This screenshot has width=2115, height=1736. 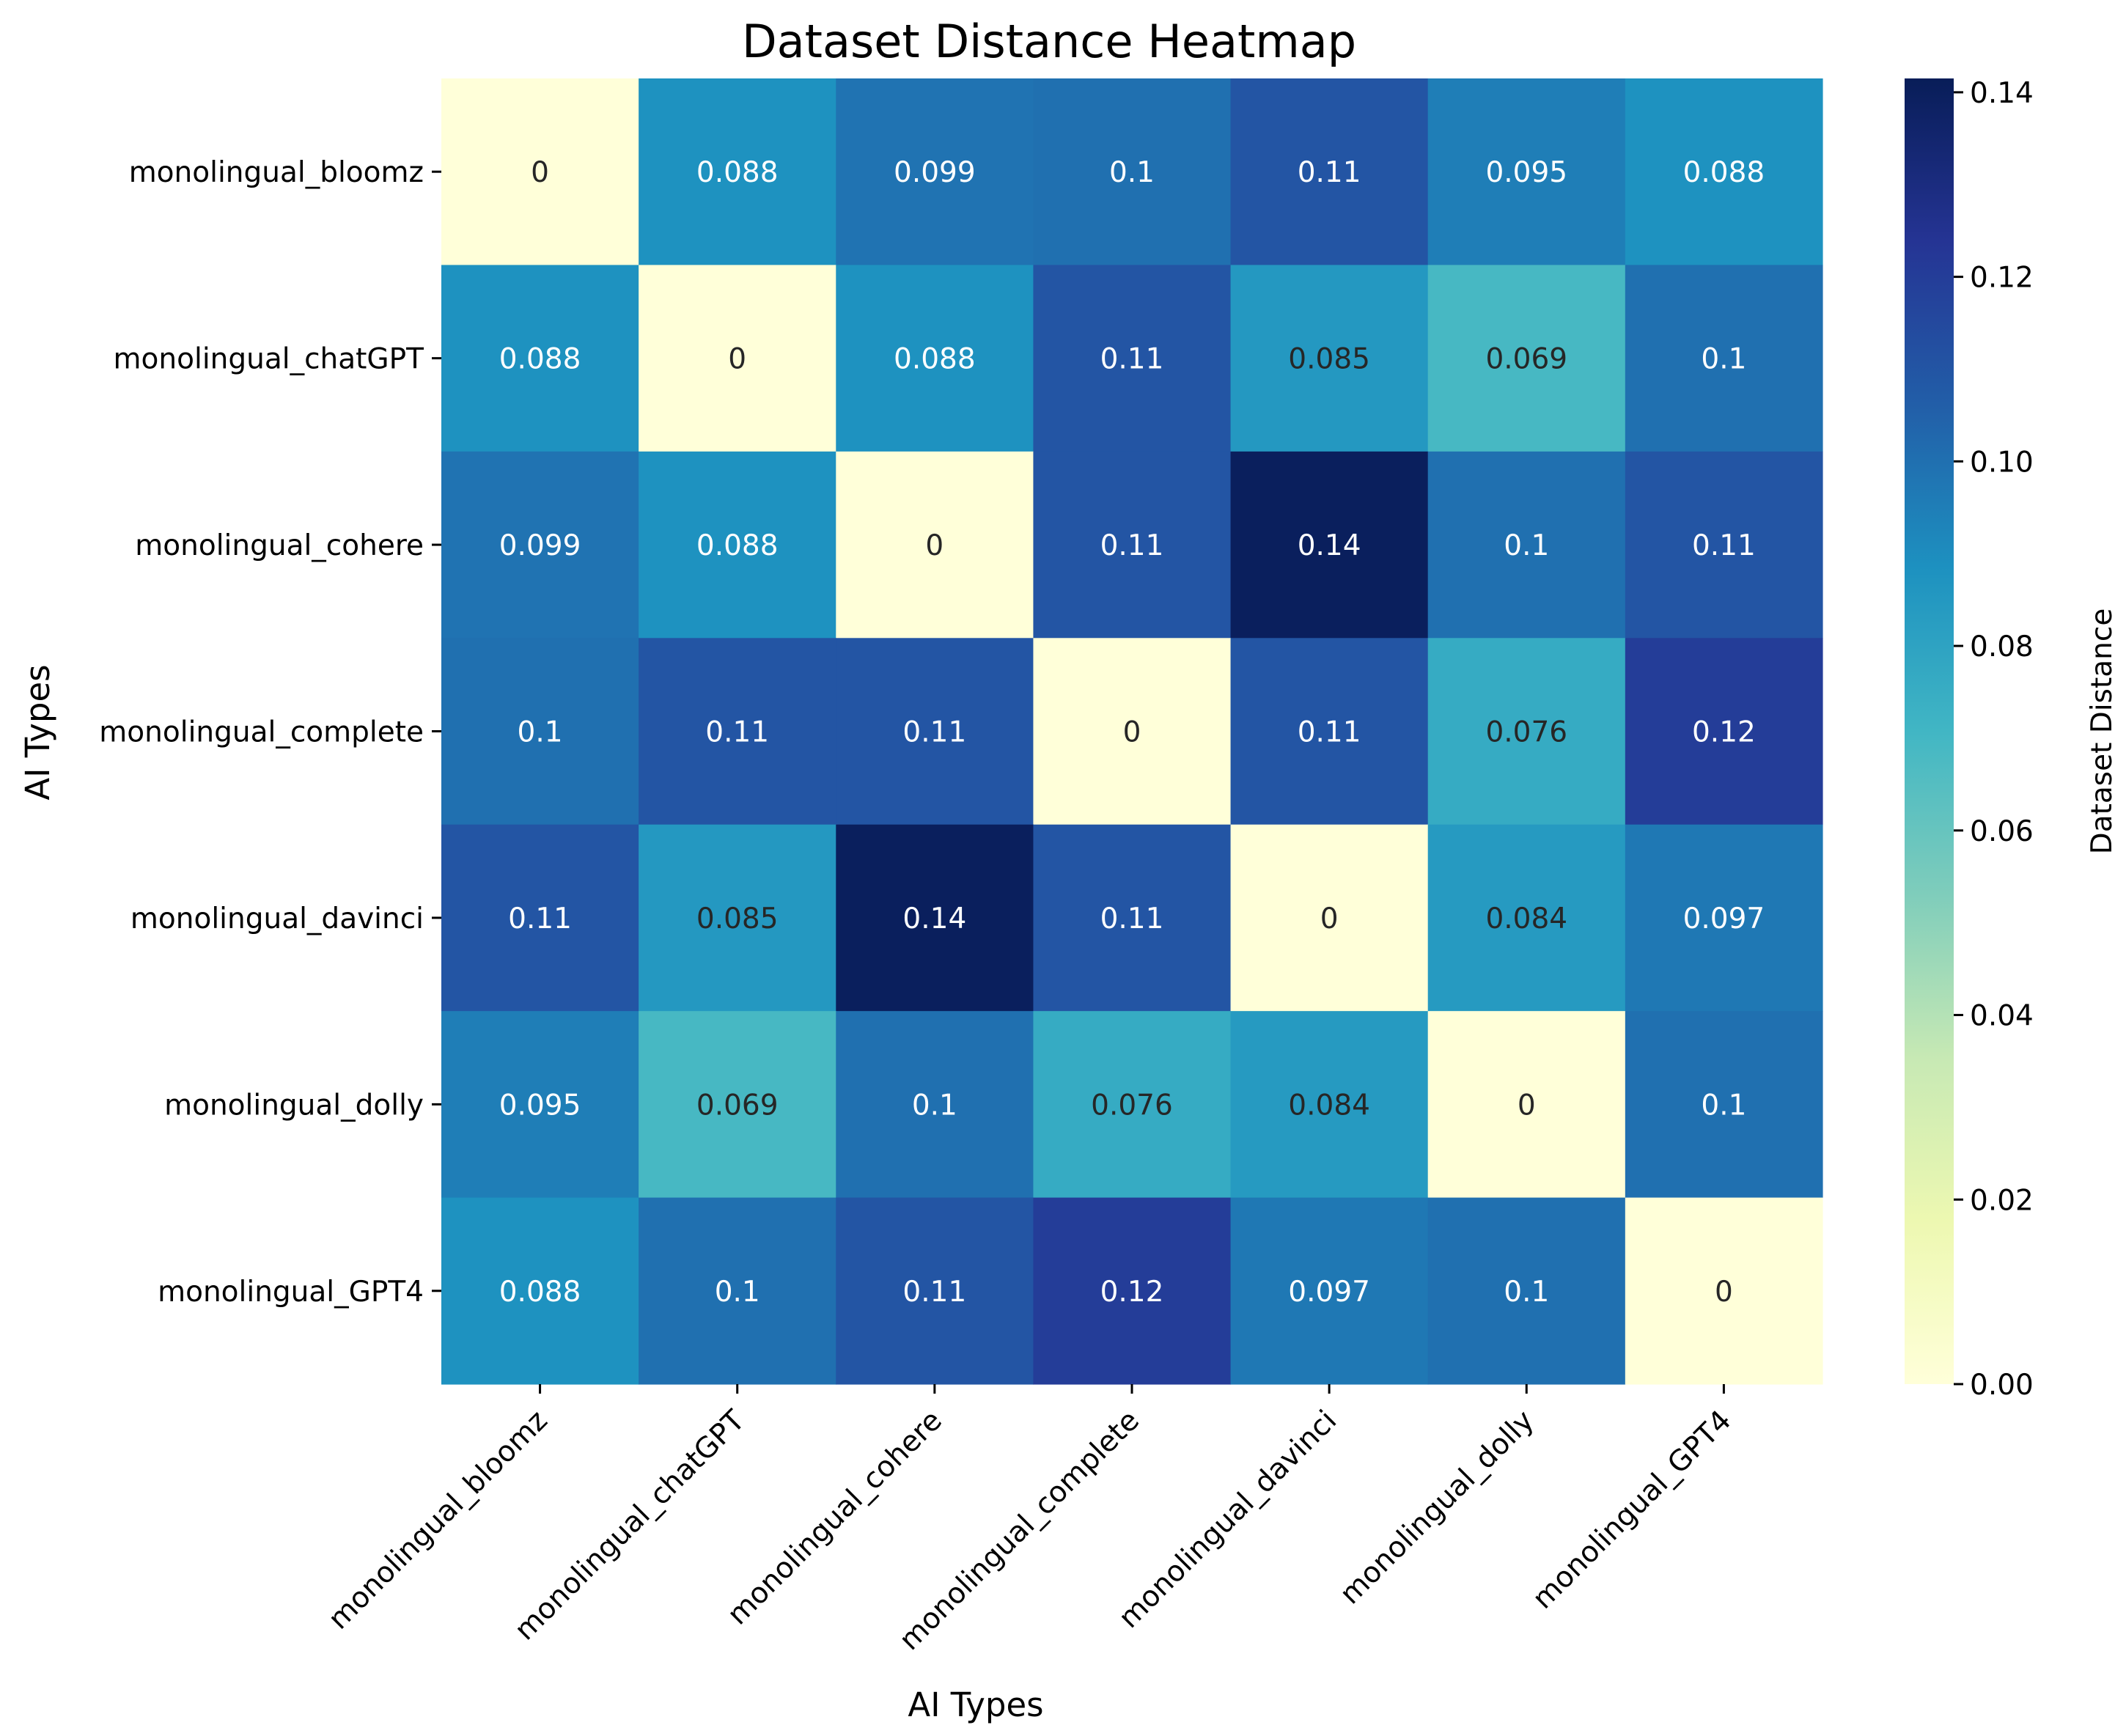 What do you see at coordinates (438, 1520) in the screenshot?
I see `x-tick-label: monolingual_bloomz` at bounding box center [438, 1520].